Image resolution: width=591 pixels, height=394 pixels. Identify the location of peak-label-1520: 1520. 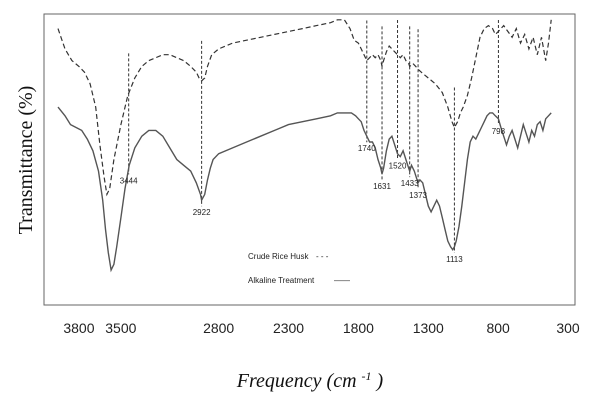
(398, 166).